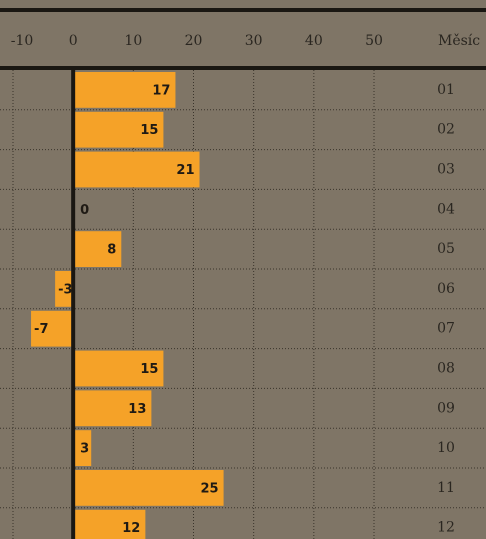 The image size is (486, 539). I want to click on x-tick-label: 10, so click(133, 41).